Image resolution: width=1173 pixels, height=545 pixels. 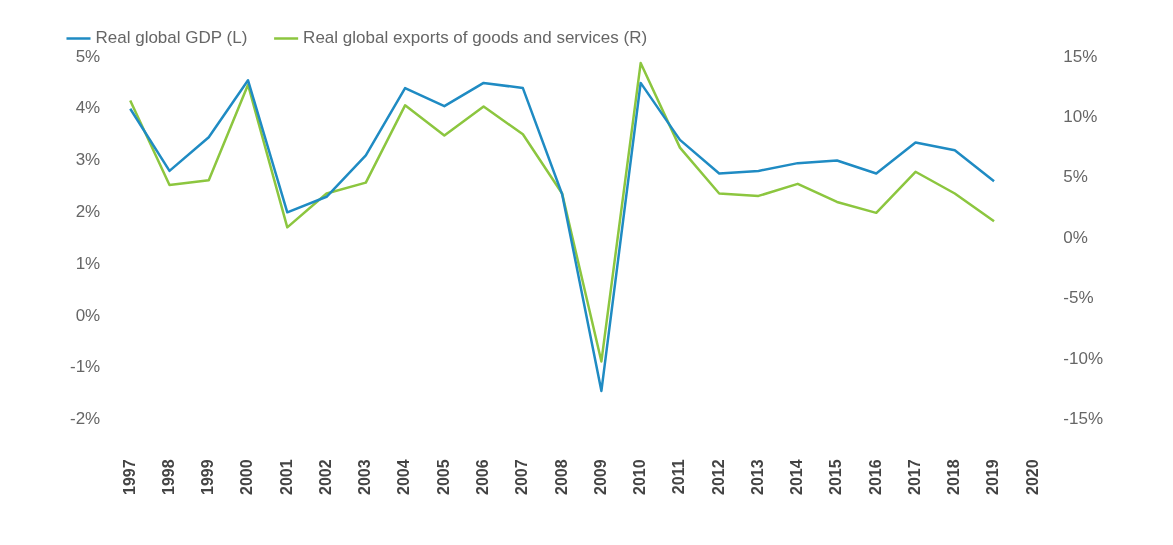 I want to click on x-tick-label: 2006, so click(x=483, y=477).